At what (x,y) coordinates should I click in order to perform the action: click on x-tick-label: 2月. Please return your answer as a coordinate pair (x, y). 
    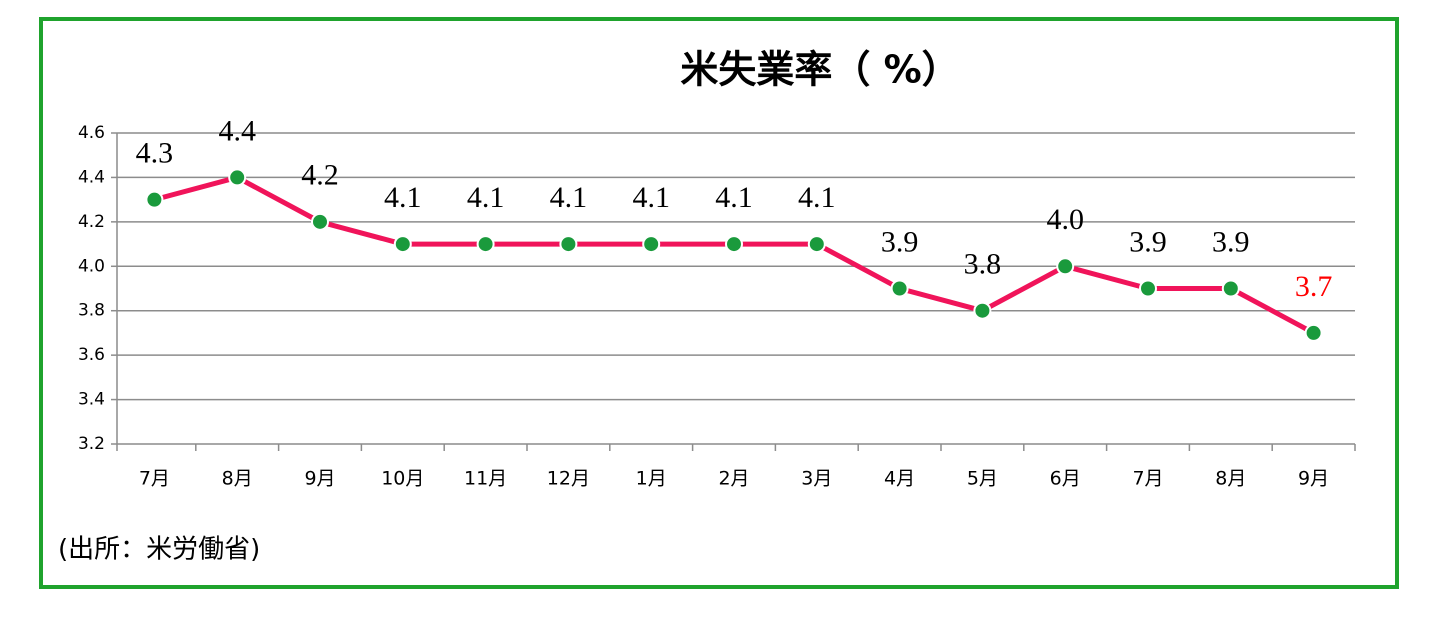
    Looking at the image, I should click on (733, 479).